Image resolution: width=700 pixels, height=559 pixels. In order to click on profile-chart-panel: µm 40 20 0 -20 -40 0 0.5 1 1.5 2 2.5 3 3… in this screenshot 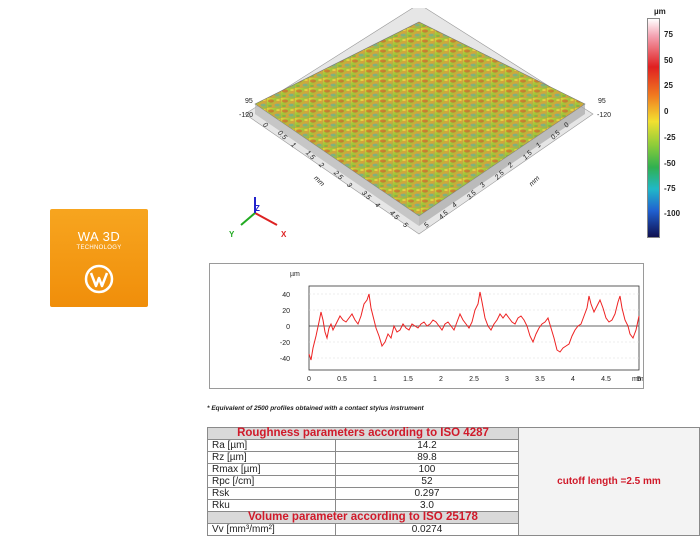, I will do `click(426, 326)`.